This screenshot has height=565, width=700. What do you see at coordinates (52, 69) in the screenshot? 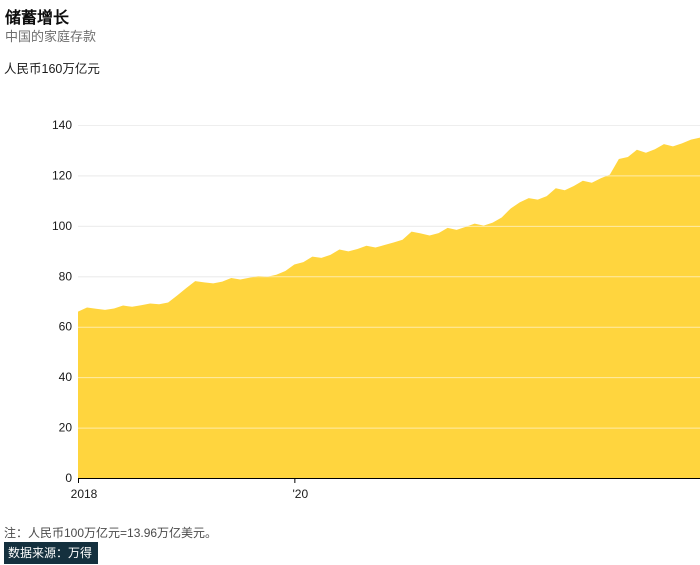
I see `y-axis-unit-label: 人民币160万亿元` at bounding box center [52, 69].